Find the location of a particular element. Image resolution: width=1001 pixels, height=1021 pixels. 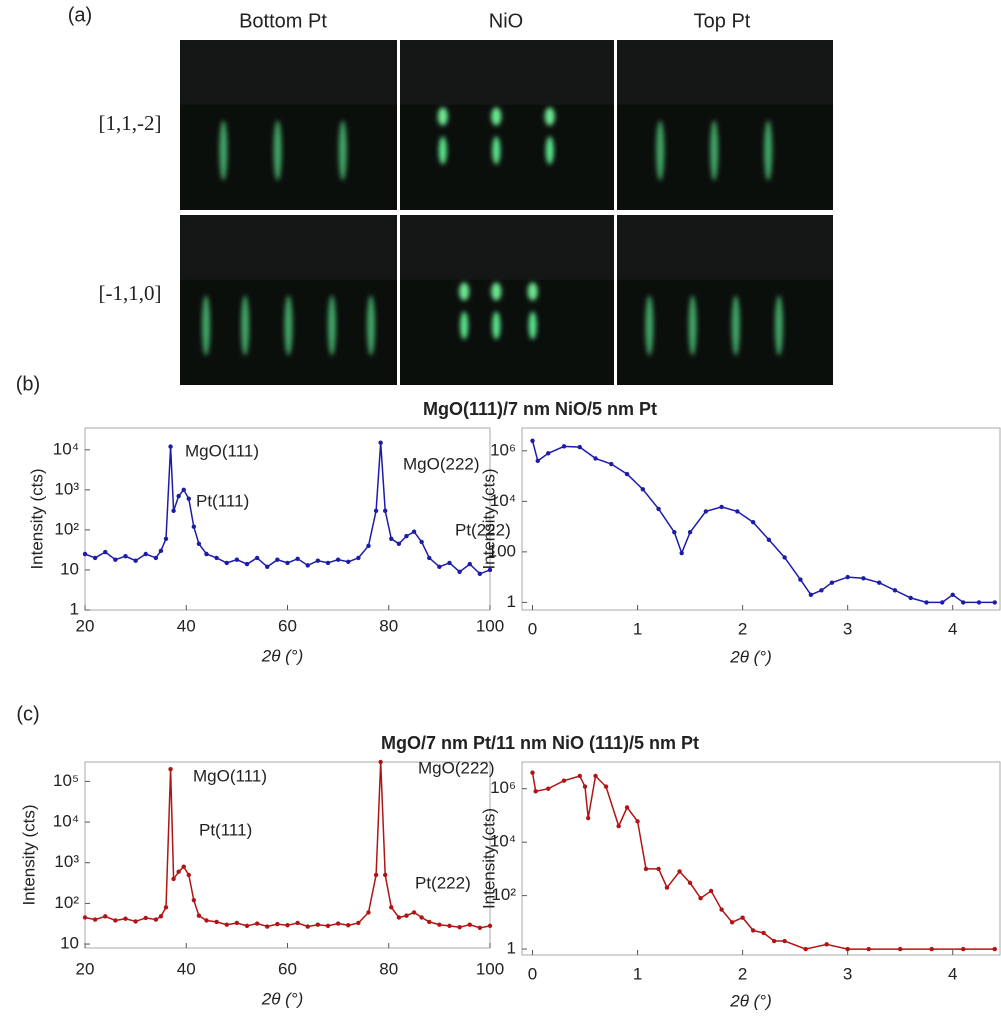

peak-annotation: MgO(111) is located at coordinates (230, 775).